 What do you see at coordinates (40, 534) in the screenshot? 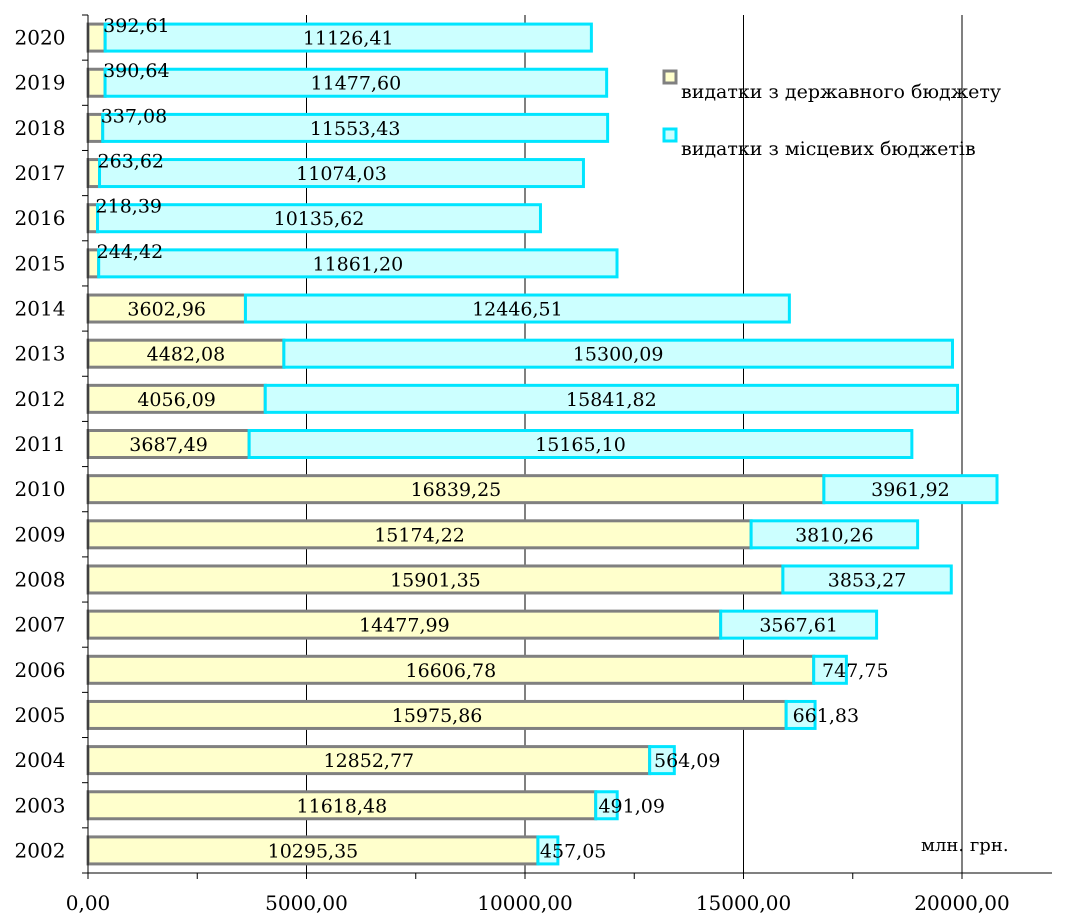
I see `category-label: 2009` at bounding box center [40, 534].